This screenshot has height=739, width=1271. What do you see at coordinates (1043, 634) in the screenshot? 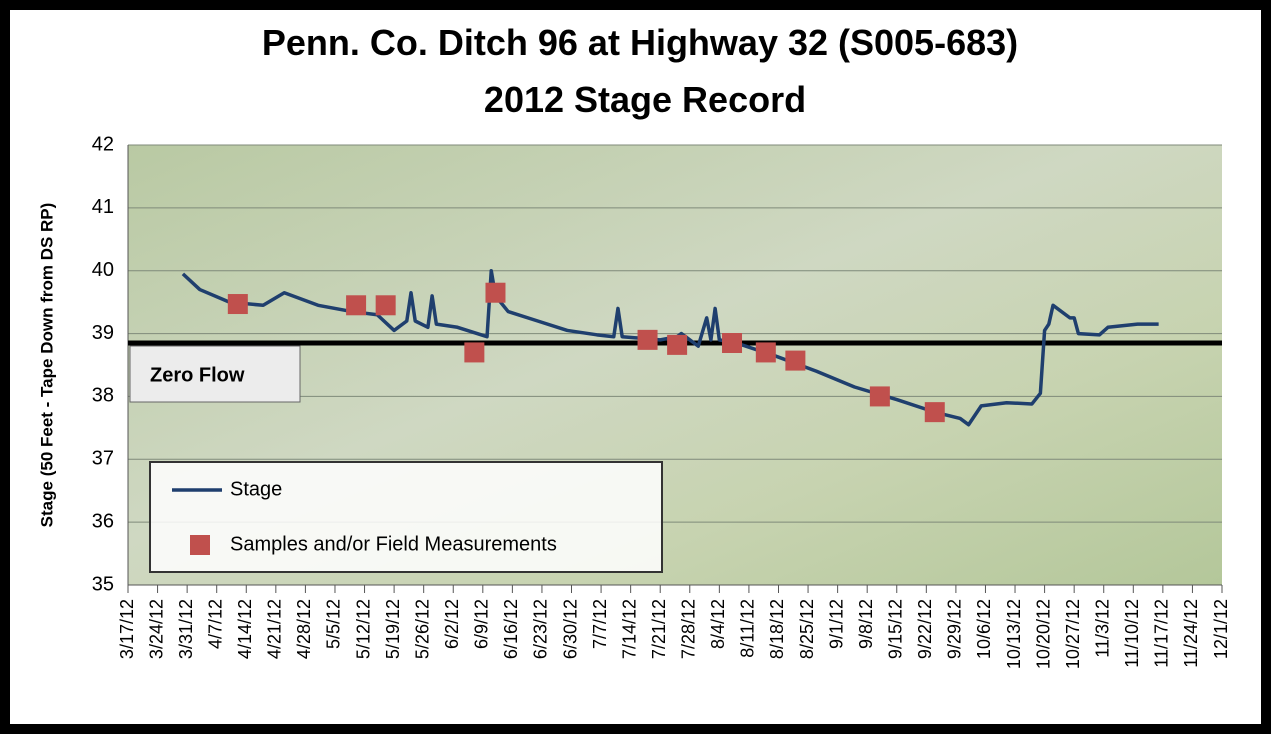
I see `x-tick-label: 10/20/12` at bounding box center [1043, 634].